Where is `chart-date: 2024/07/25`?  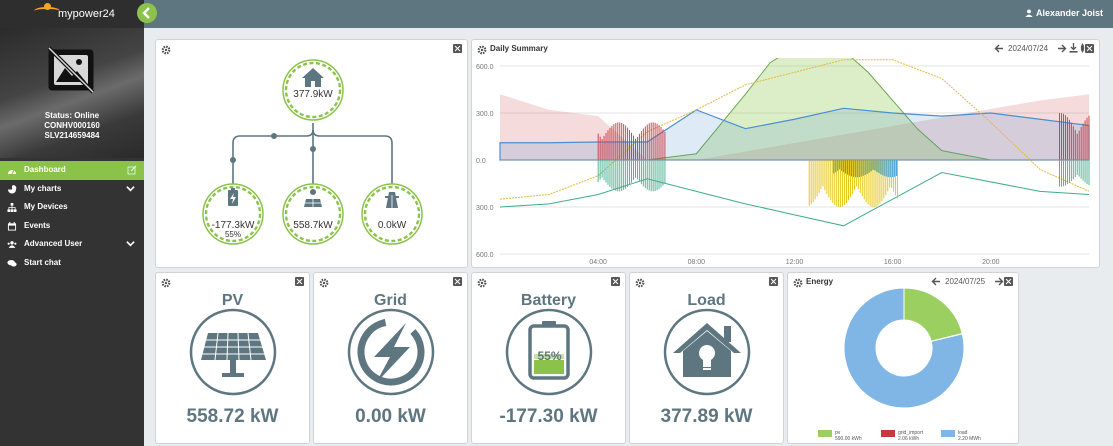 chart-date: 2024/07/25 is located at coordinates (965, 281).